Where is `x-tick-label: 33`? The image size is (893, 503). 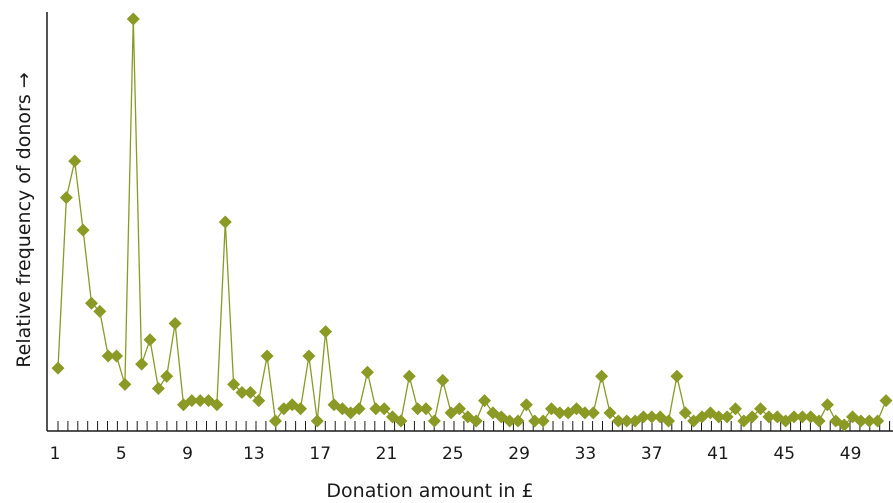 x-tick-label: 33 is located at coordinates (586, 454).